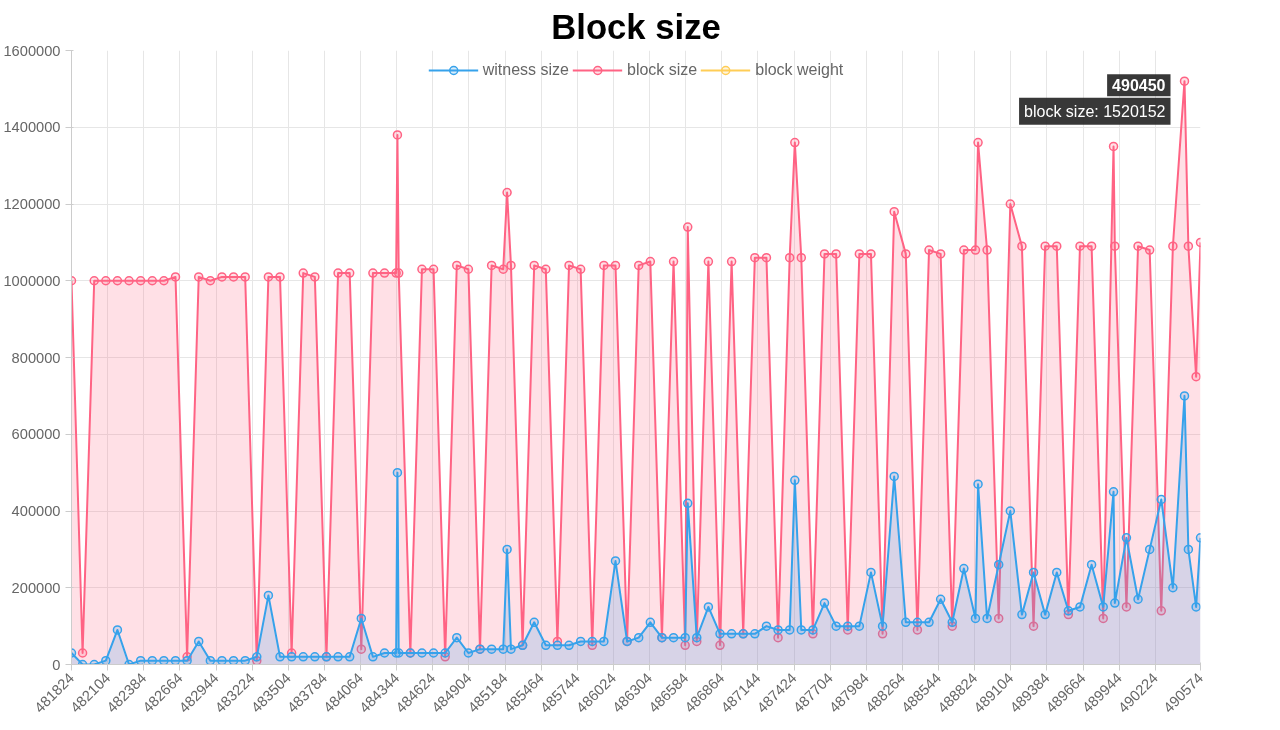 The height and width of the screenshot is (730, 1280). I want to click on annotation: block size: 1520152, so click(1095, 111).